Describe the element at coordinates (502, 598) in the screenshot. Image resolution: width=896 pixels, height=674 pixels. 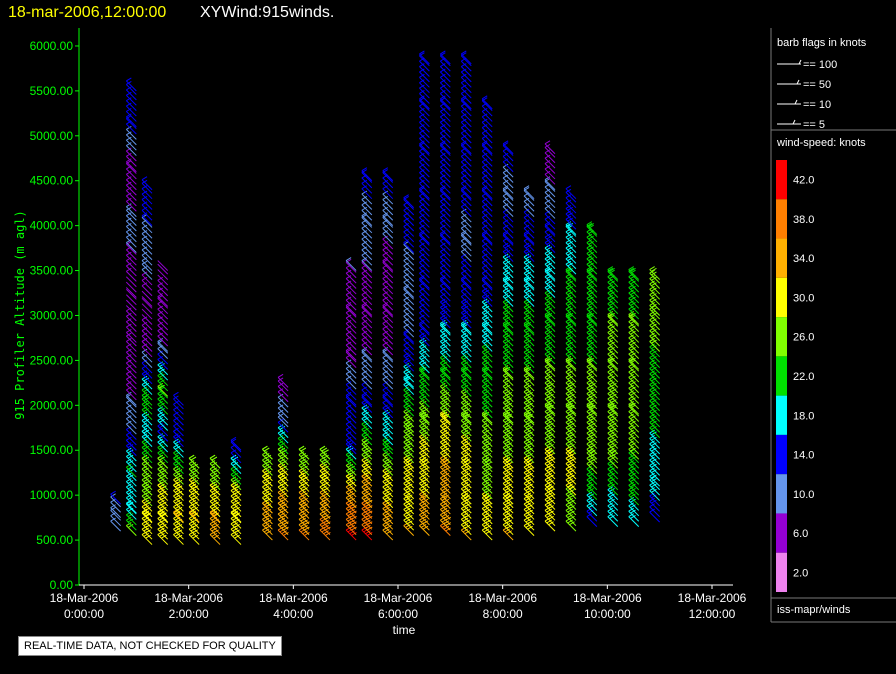
I see `x-tick-date: 18-Mar-2006` at that location.